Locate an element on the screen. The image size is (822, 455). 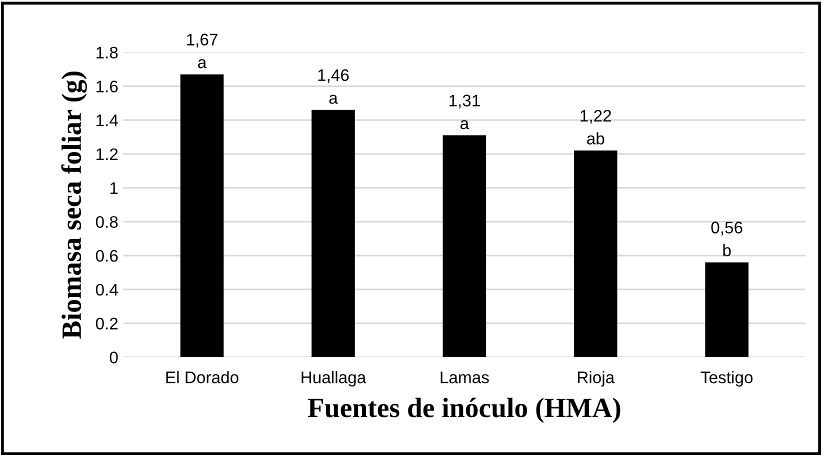
x-axis-title: Fuentes de inóculo (HMA) is located at coordinates (464, 410).